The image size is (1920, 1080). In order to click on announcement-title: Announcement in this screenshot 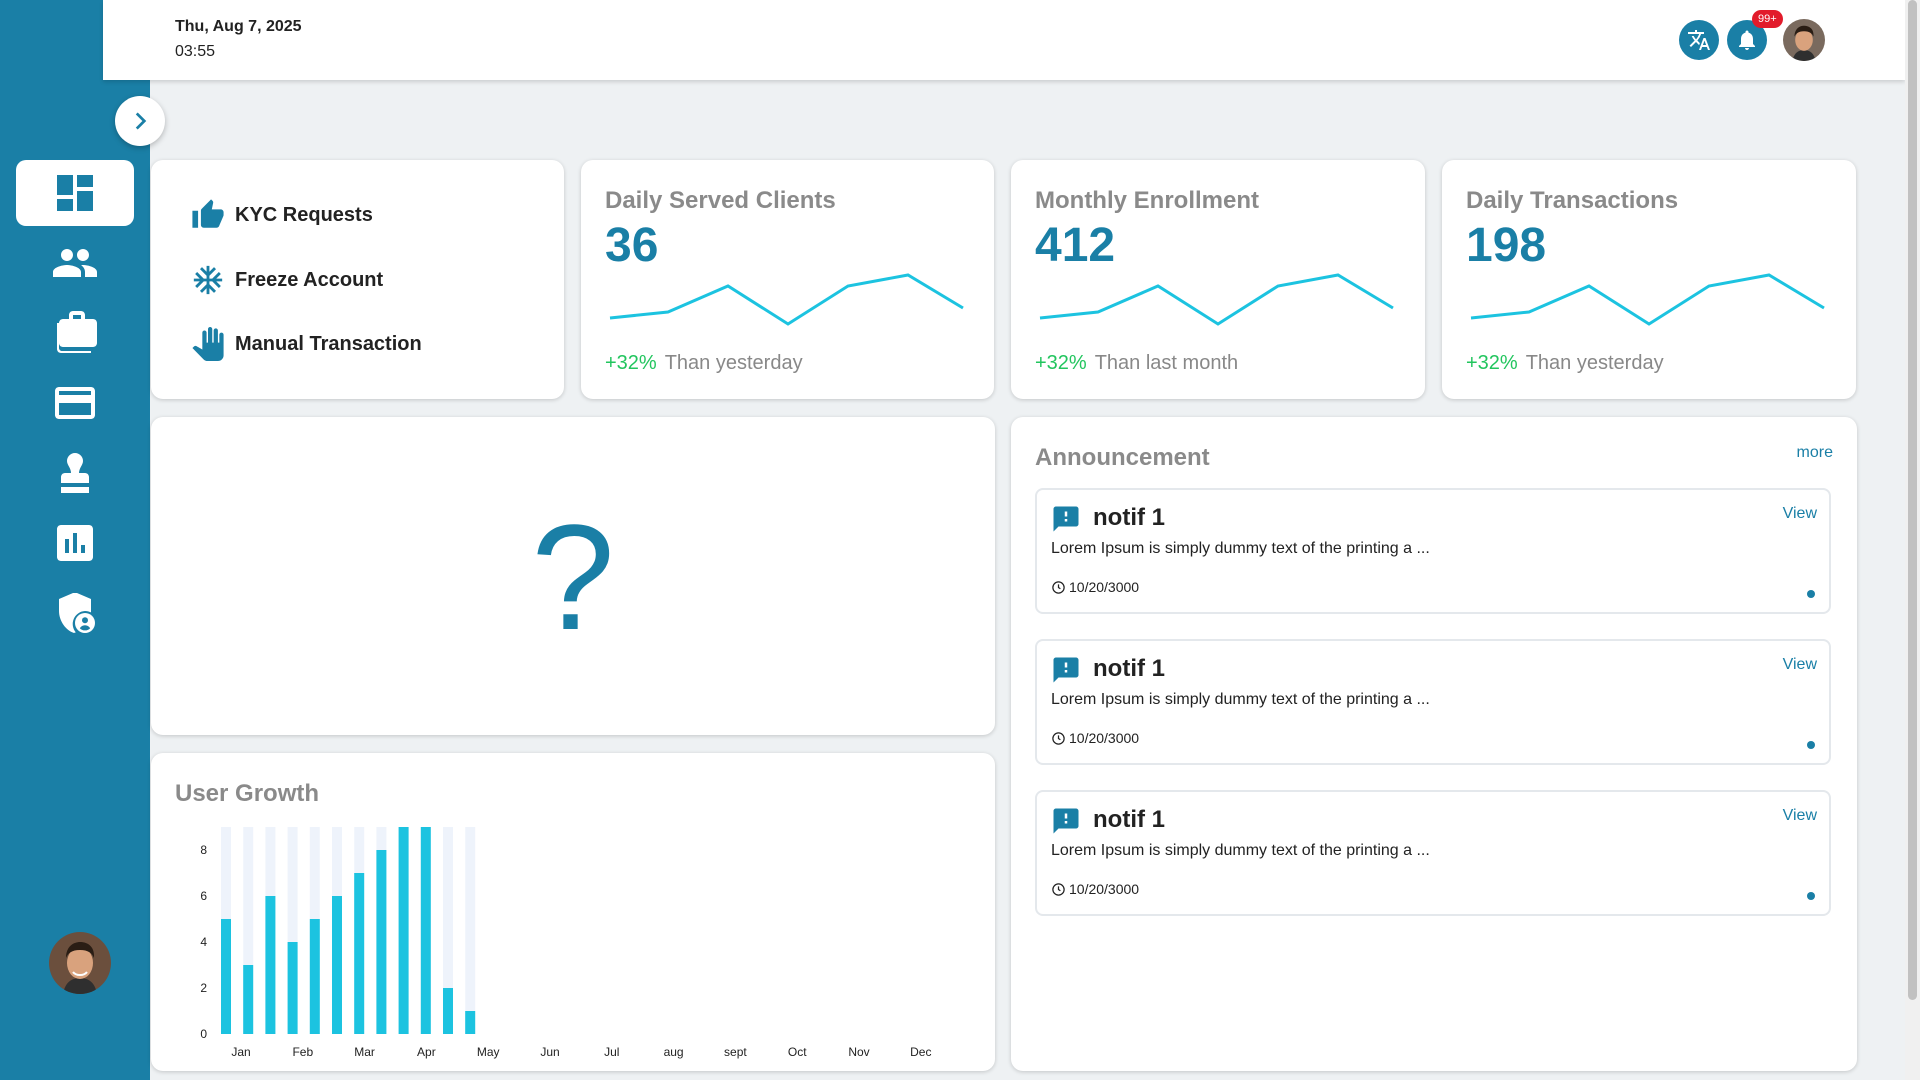, I will do `click(1122, 457)`.